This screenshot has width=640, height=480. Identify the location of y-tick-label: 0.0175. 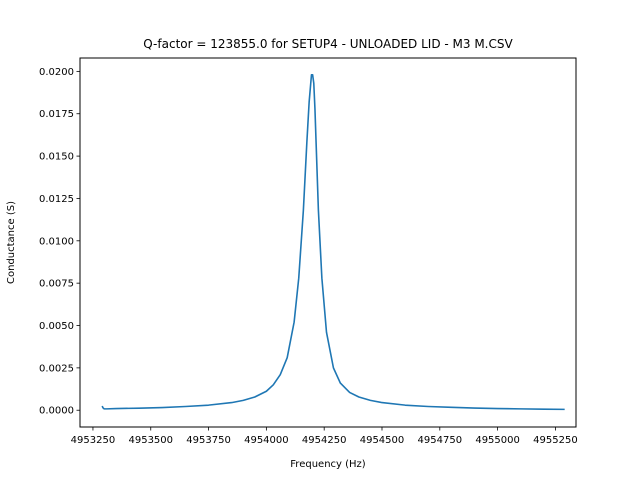
(56, 114).